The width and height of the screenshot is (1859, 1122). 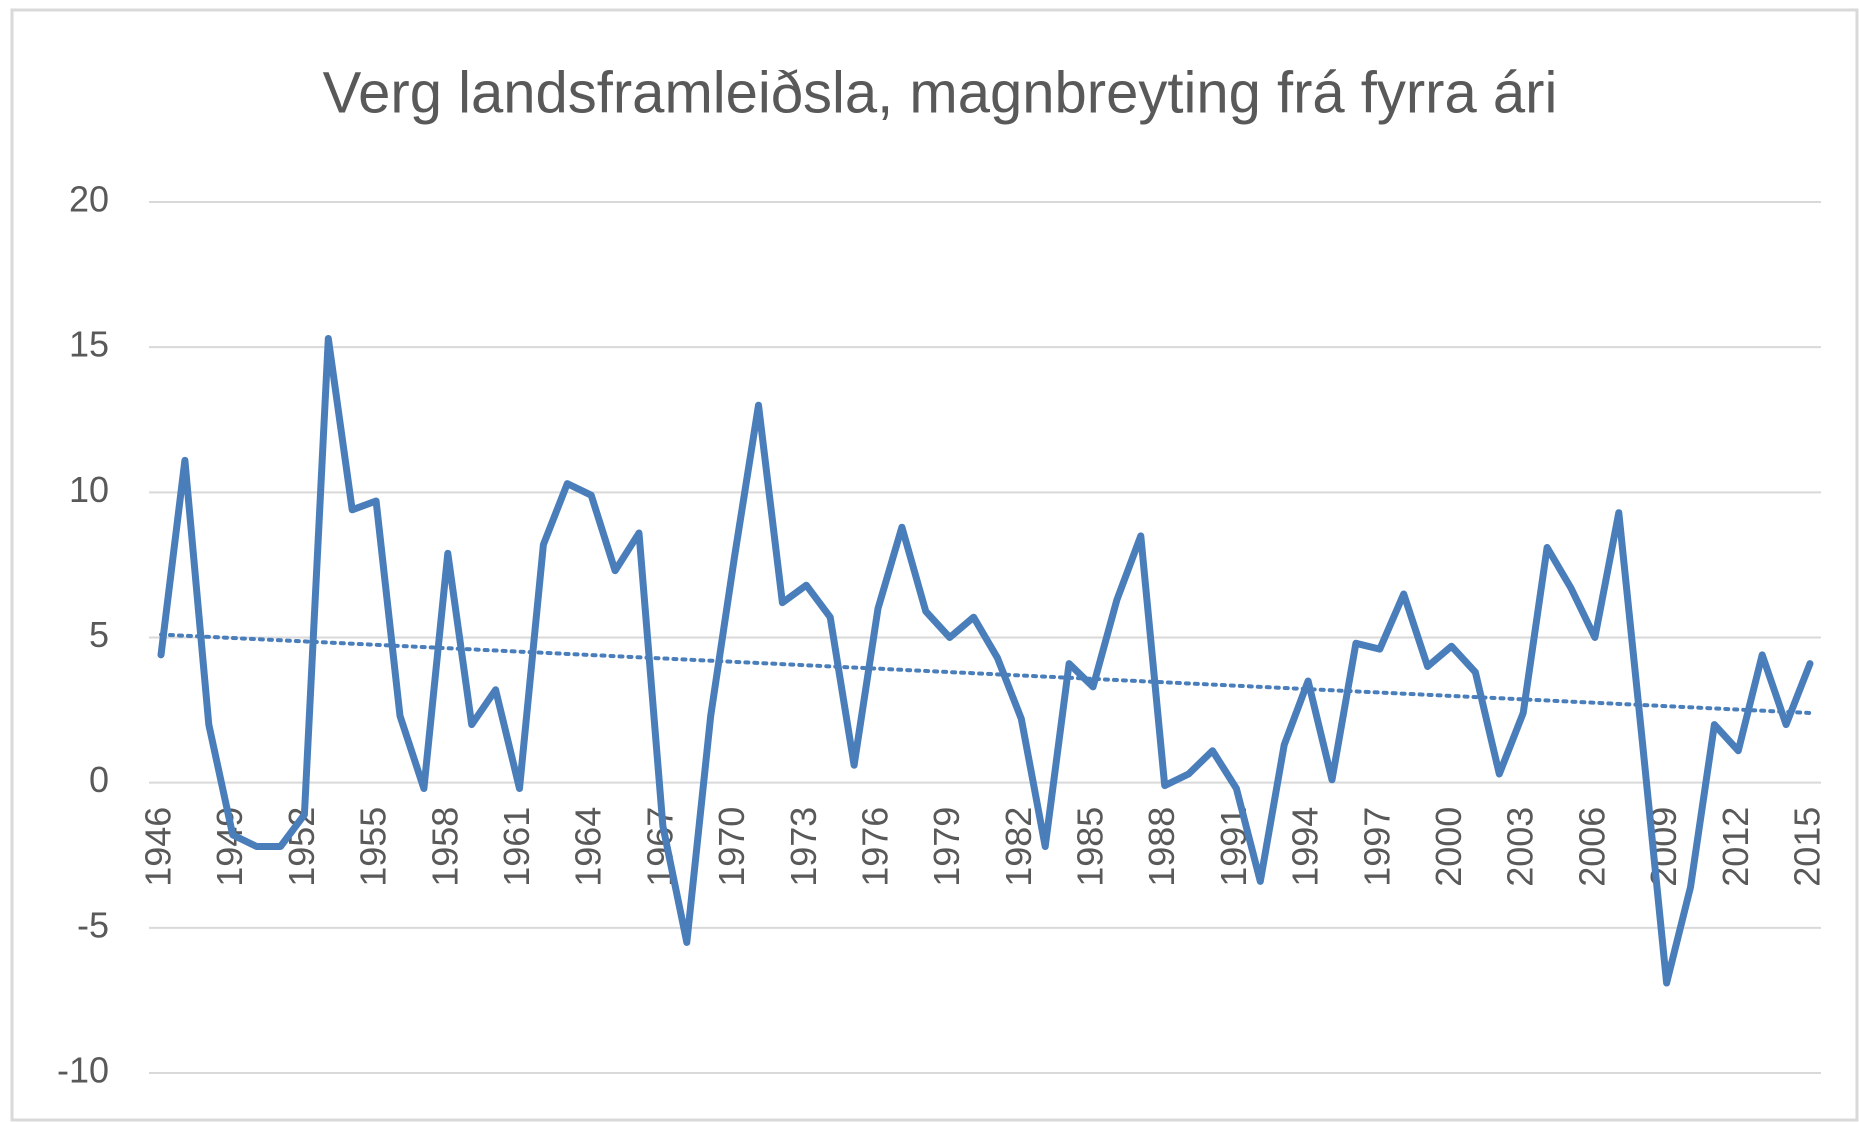 I want to click on x-tick-label: 1961, so click(x=516, y=847).